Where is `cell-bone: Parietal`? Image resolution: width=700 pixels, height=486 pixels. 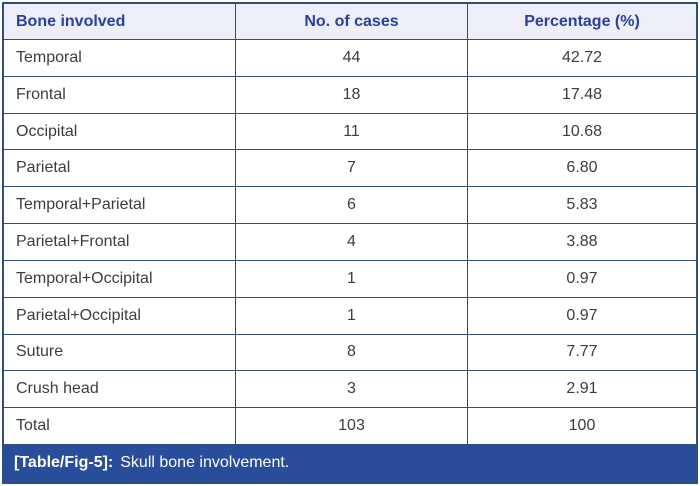
cell-bone: Parietal is located at coordinates (43, 168).